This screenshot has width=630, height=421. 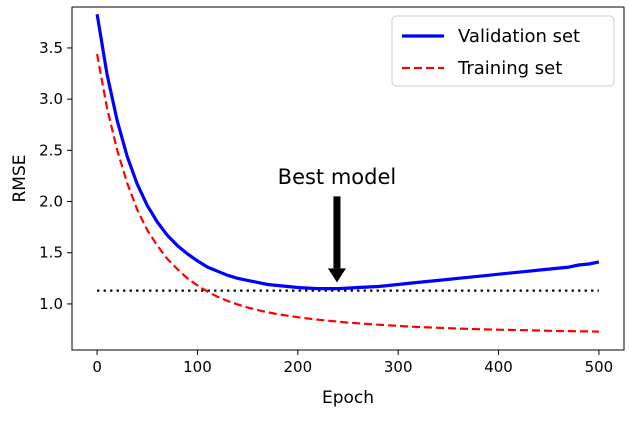 I want to click on x-tick-label: 300, so click(x=398, y=367).